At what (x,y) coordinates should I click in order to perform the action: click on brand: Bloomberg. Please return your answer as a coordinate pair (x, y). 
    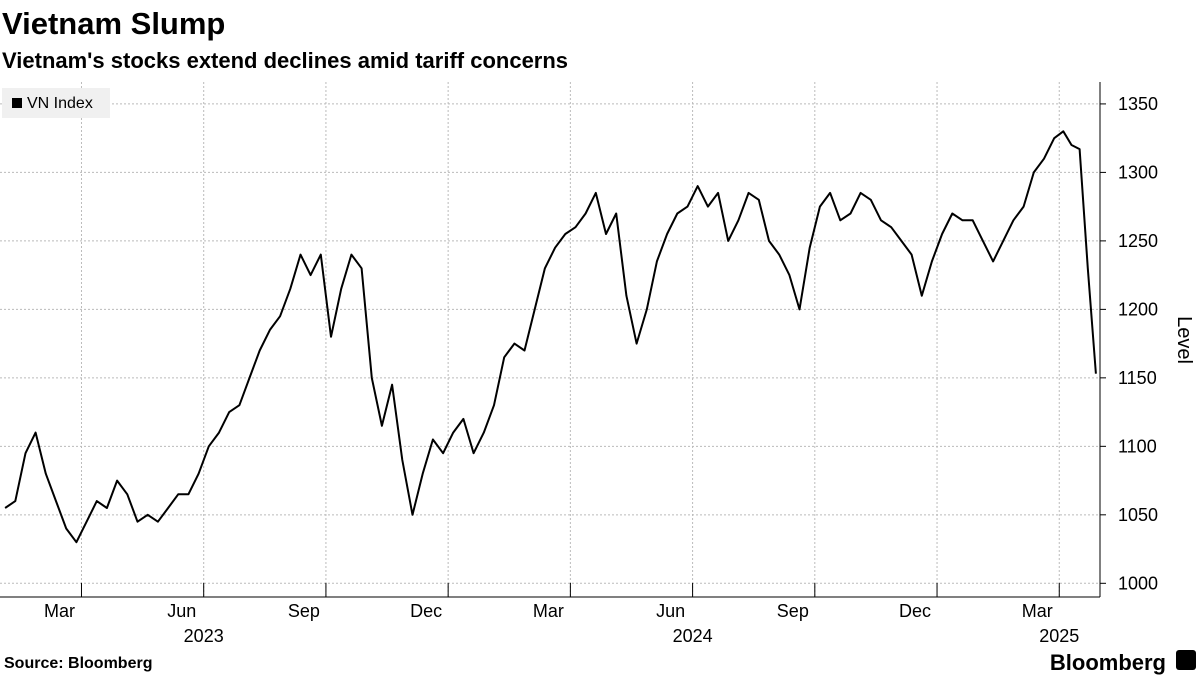
    Looking at the image, I should click on (1108, 662).